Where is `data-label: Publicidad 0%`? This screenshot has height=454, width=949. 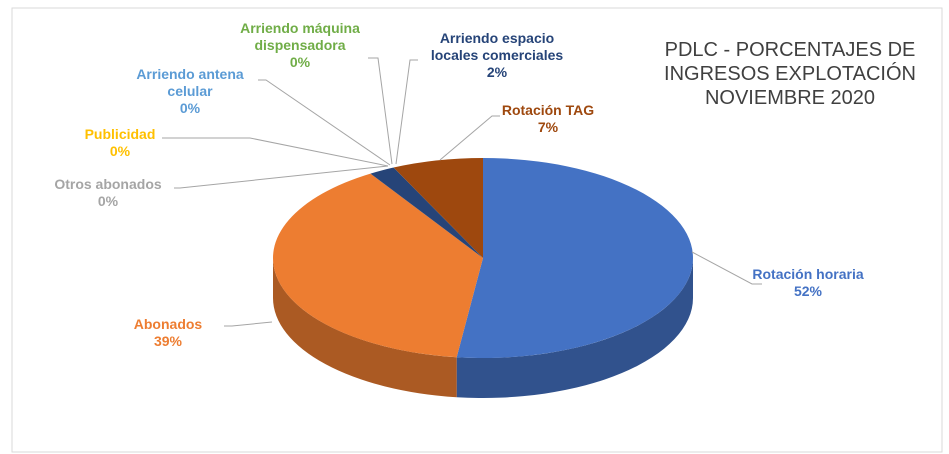 data-label: Publicidad 0% is located at coordinates (120, 143).